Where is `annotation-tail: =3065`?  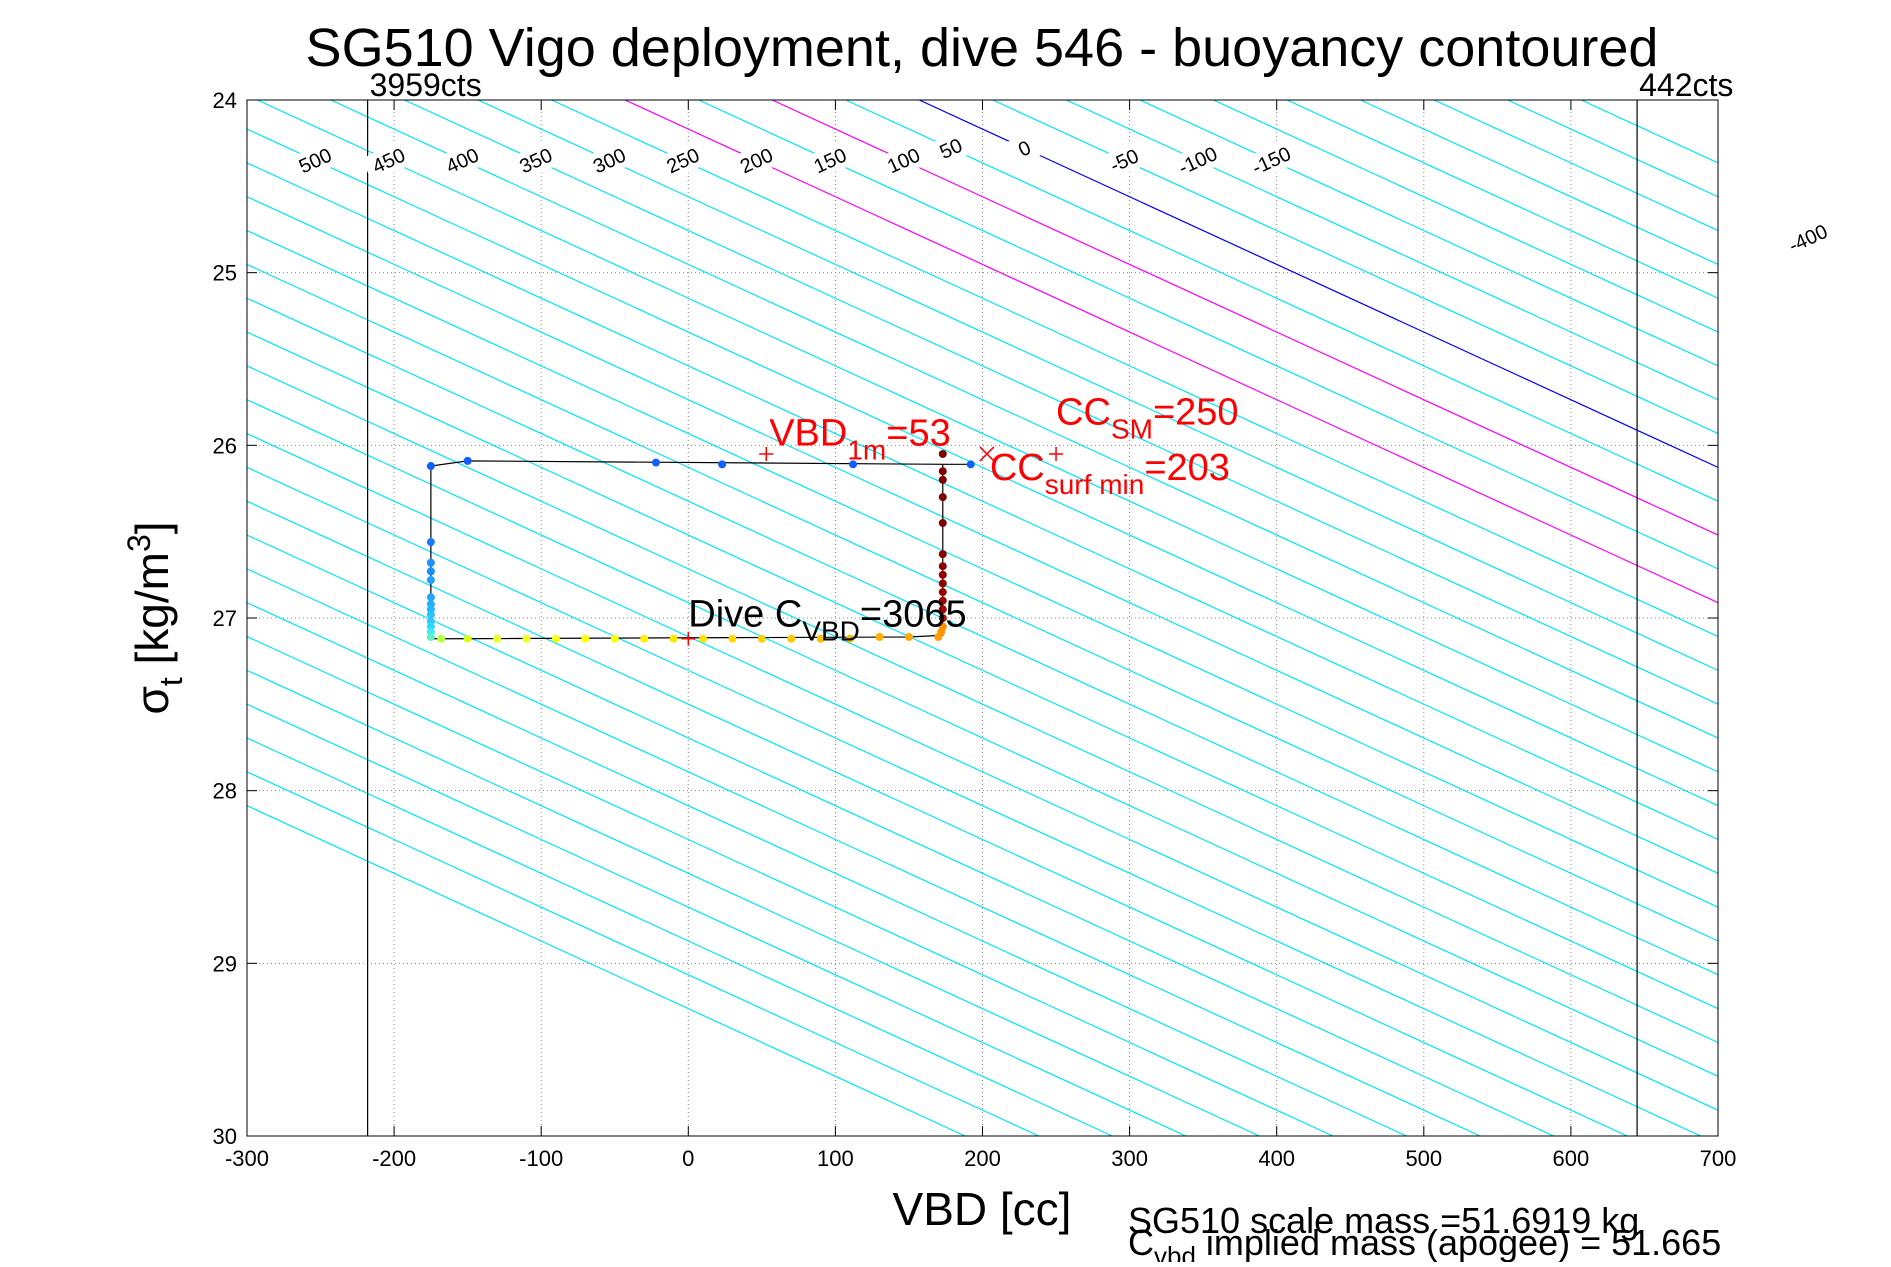
annotation-tail: =3065 is located at coordinates (913, 615).